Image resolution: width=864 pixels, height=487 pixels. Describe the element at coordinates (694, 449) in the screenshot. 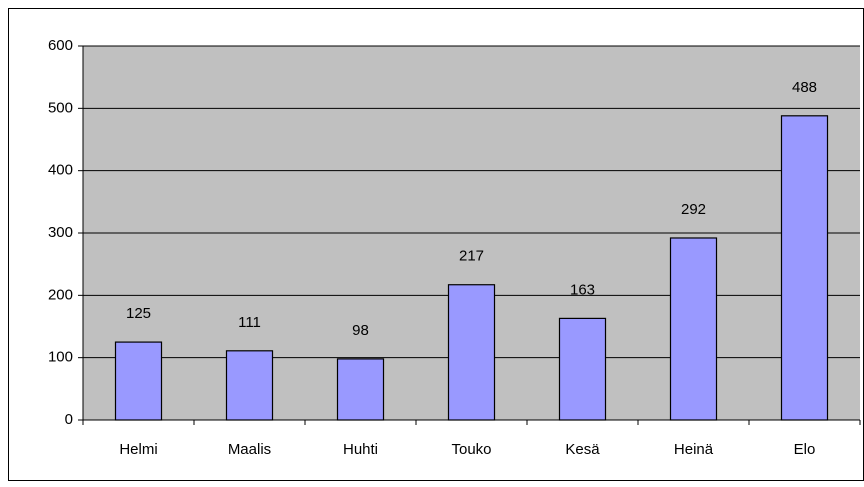

I see `x-tick-label: Heinä` at that location.